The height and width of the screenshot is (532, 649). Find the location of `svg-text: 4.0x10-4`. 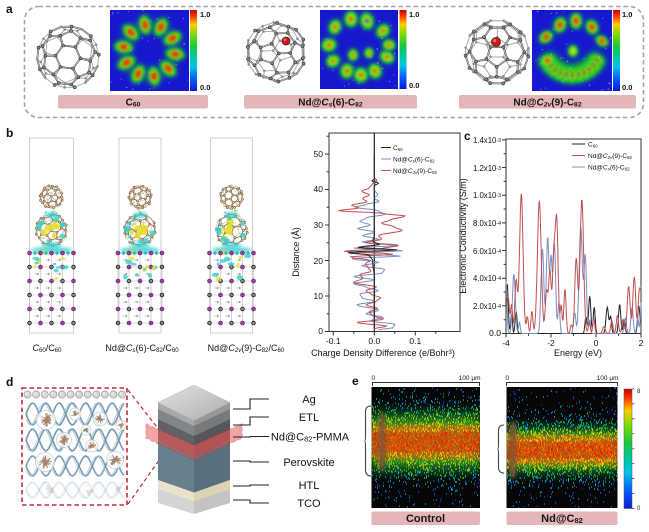

svg-text: 4.0x10-4 is located at coordinates (487, 278).